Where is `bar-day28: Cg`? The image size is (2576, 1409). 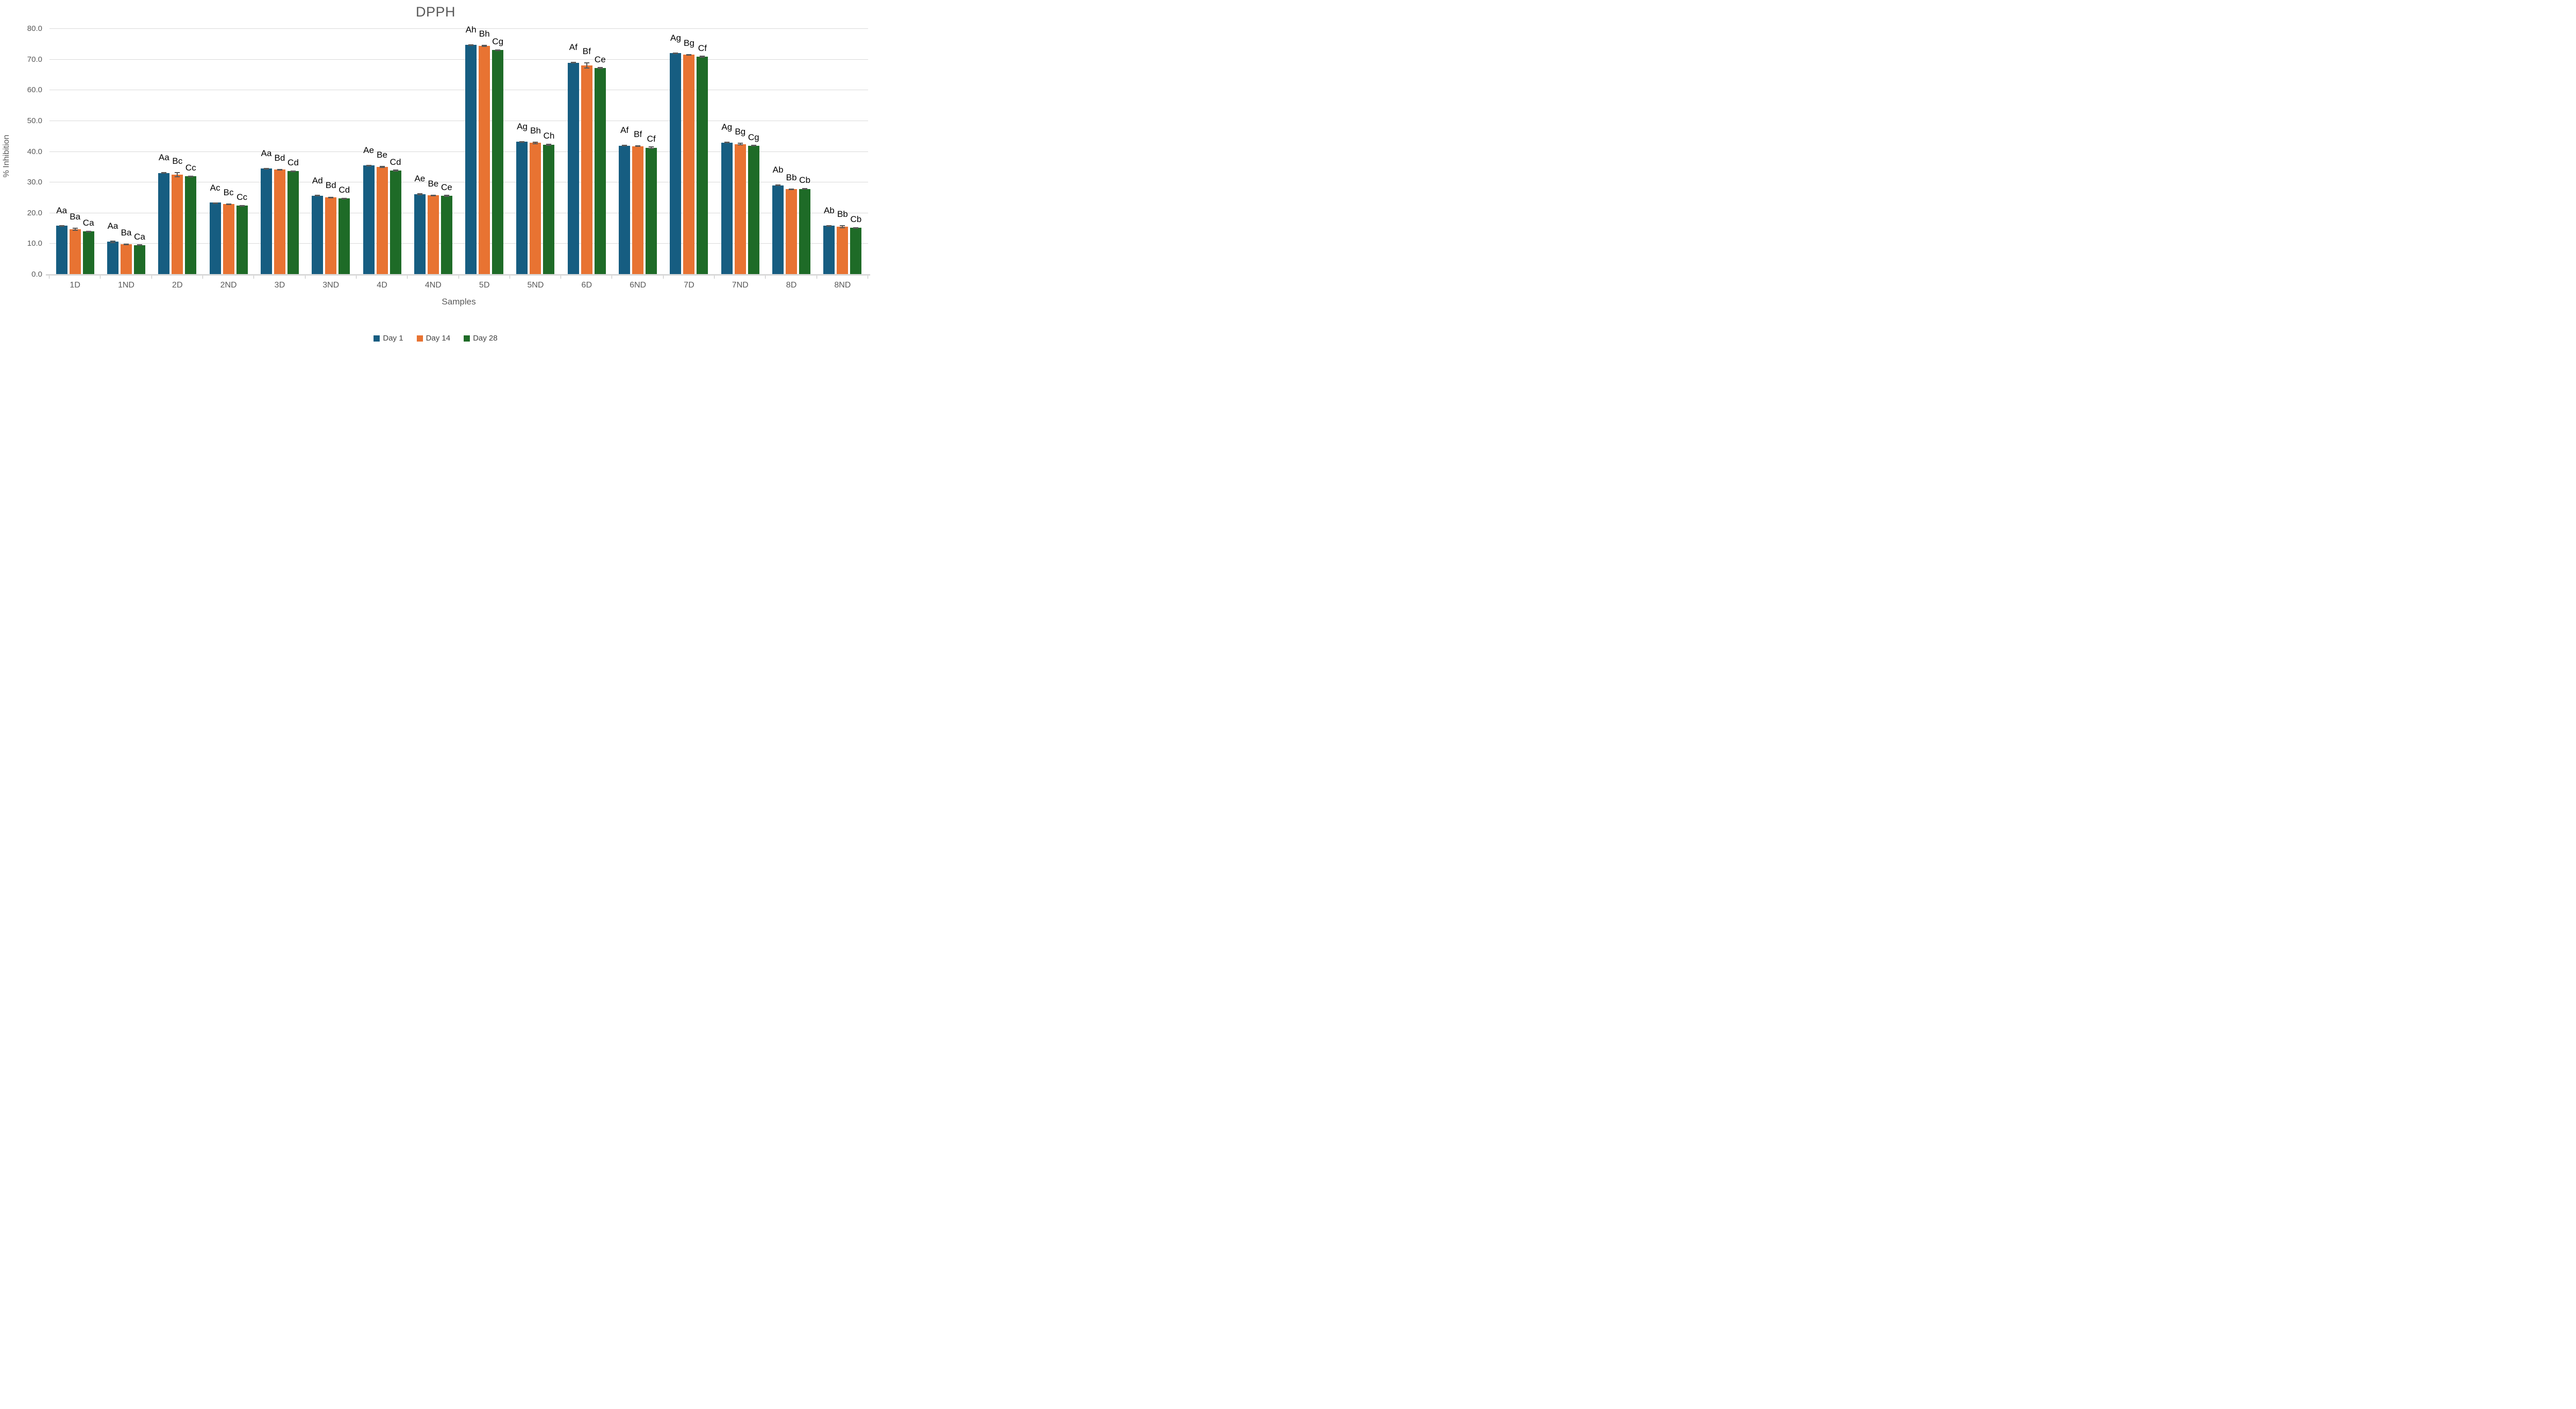 bar-day28: Cg is located at coordinates (498, 156).